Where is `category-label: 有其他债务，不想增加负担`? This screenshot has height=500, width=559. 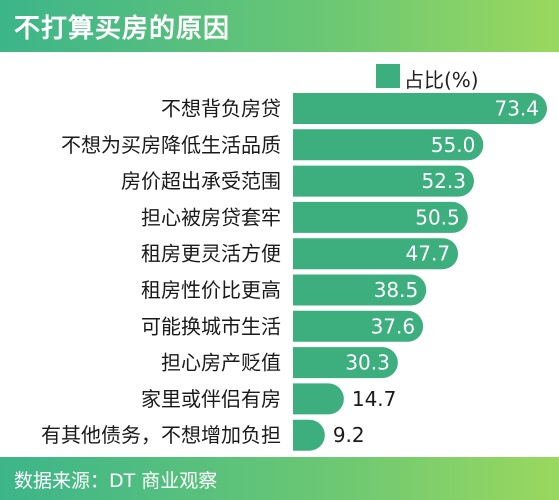 category-label: 有其他债务，不想增加负担 is located at coordinates (161, 435).